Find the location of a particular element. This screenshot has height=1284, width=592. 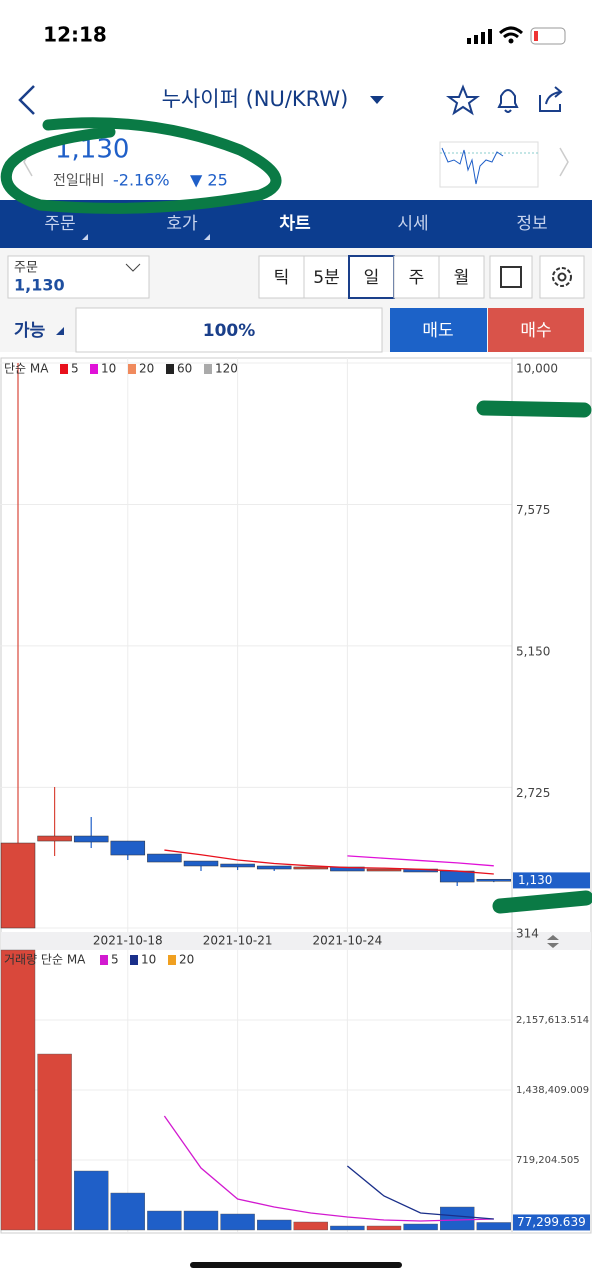

legend-label: 5 is located at coordinates (75, 369).